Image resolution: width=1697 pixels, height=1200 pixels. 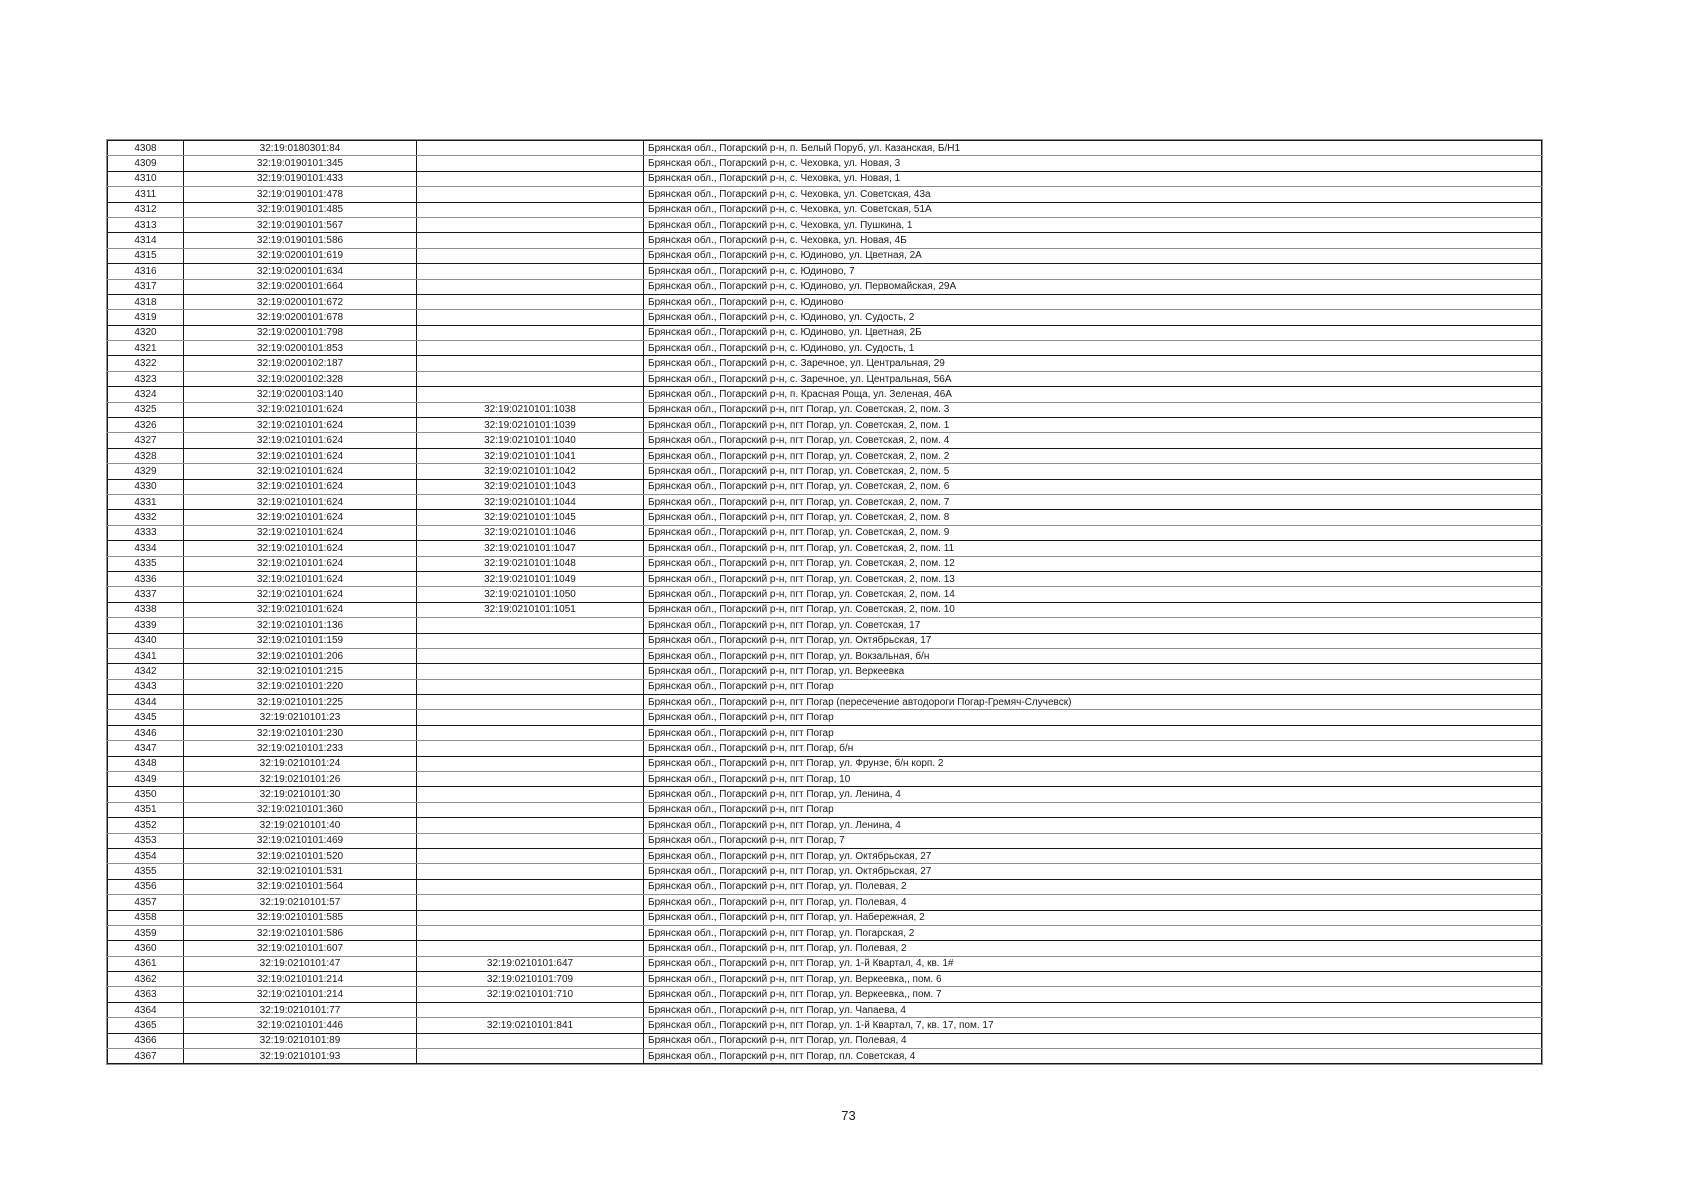 I want to click on row-number-cell: 4321, so click(x=145, y=348).